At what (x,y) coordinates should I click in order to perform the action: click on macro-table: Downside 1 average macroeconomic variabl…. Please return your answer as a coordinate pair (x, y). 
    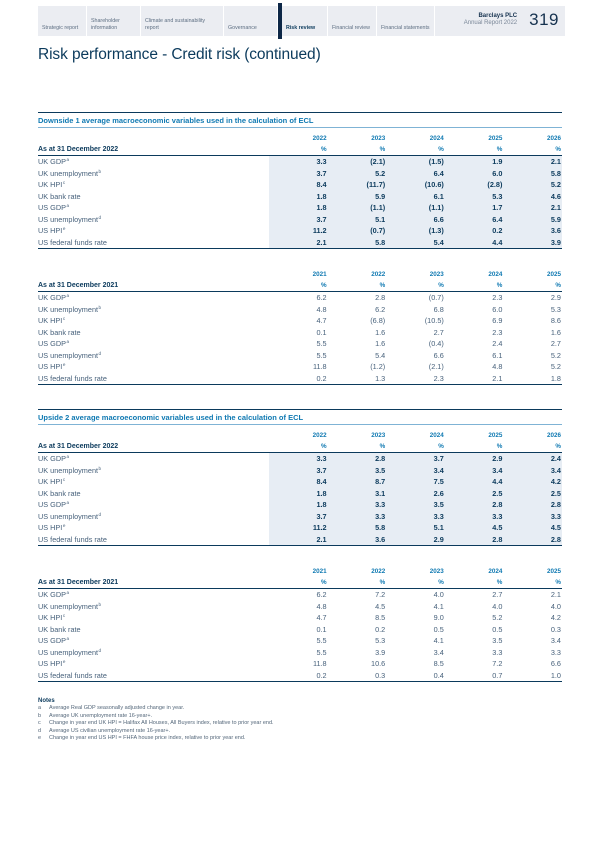
    Looking at the image, I should click on (300, 180).